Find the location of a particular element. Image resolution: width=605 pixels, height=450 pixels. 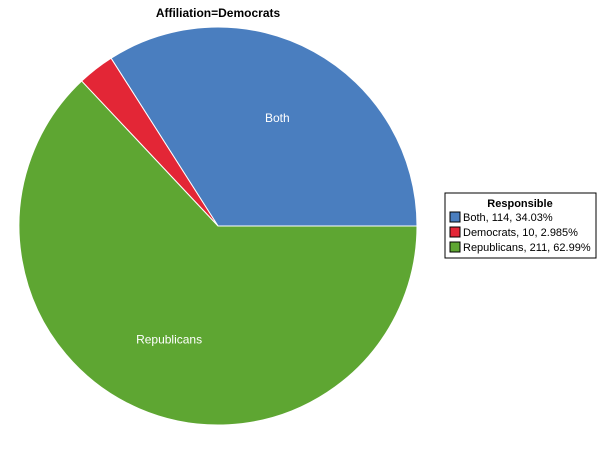

legend-label-republicans: Republicans, 211, 62.99% is located at coordinates (527, 248).